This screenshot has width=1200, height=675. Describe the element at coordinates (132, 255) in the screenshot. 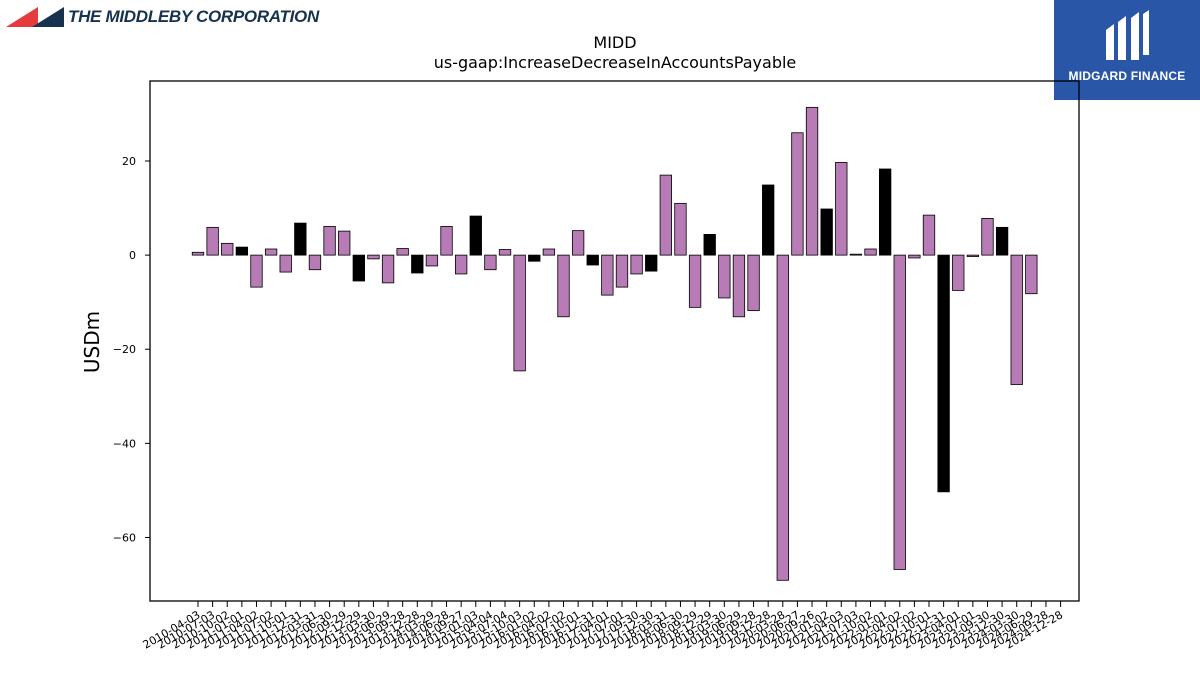

I see `y-tick-label: 0` at that location.